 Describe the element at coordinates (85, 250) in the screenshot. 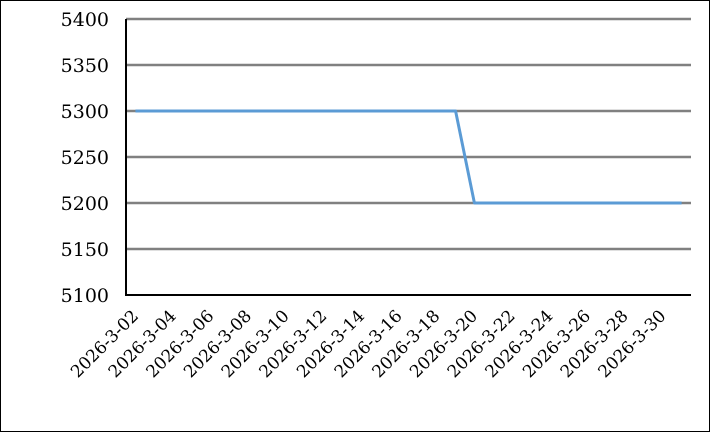

I see `y-tick-label: 5150` at that location.